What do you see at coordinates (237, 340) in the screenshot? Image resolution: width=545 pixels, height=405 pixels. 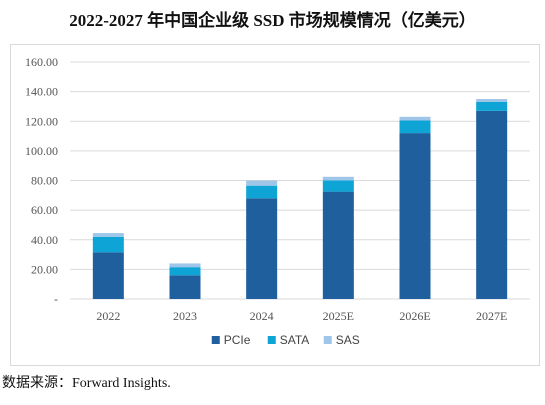 I see `legend-label-pcie: PCIe` at bounding box center [237, 340].